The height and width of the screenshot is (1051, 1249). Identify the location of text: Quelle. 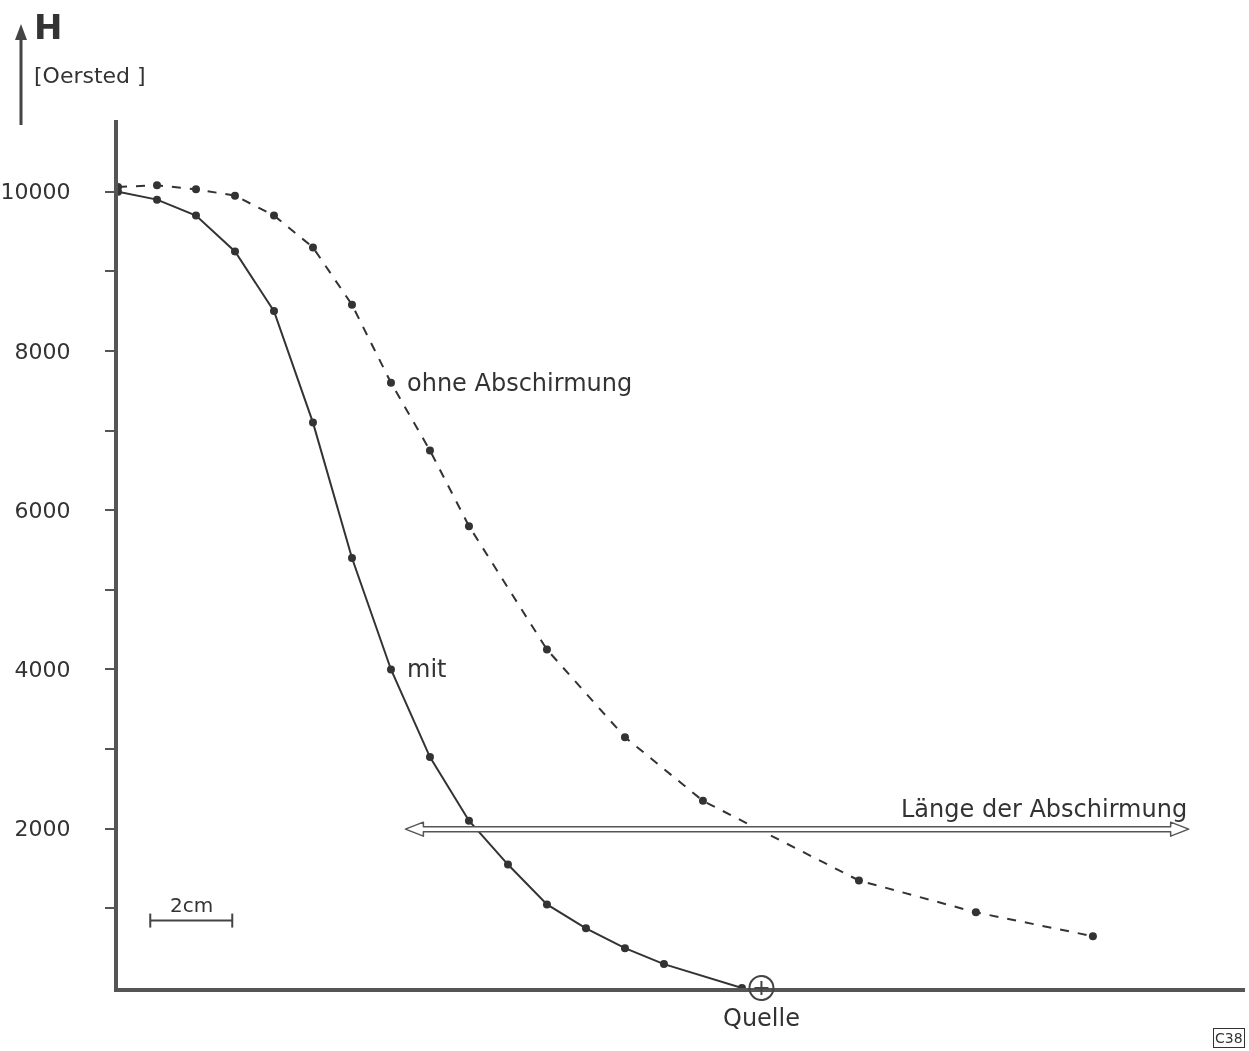
(761, 1018).